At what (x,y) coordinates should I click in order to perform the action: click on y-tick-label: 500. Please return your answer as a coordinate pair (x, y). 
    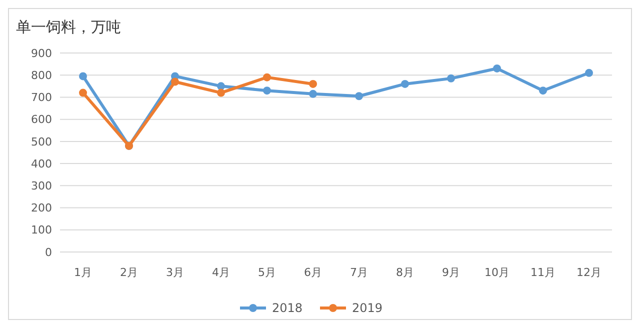
    Looking at the image, I should click on (41, 141).